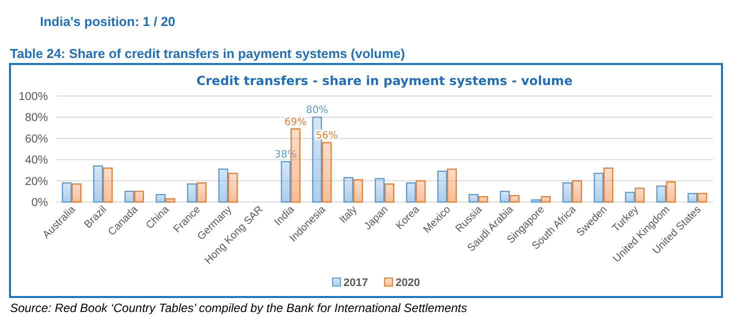 Image resolution: width=736 pixels, height=324 pixels. Describe the element at coordinates (36, 160) in the screenshot. I see `y-tick-label: 40%` at that location.